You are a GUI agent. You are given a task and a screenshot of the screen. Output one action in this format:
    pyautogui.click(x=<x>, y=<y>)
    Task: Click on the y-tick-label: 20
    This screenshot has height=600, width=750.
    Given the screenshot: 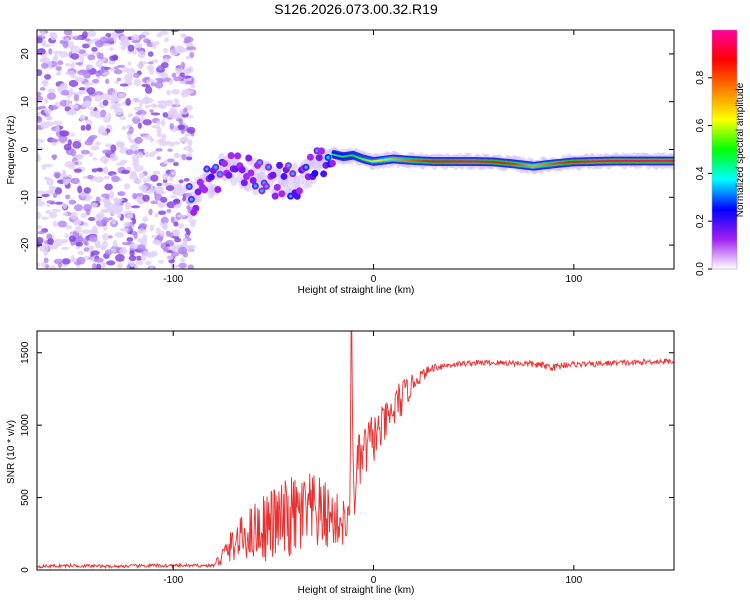 What is the action you would take?
    pyautogui.click(x=25, y=54)
    